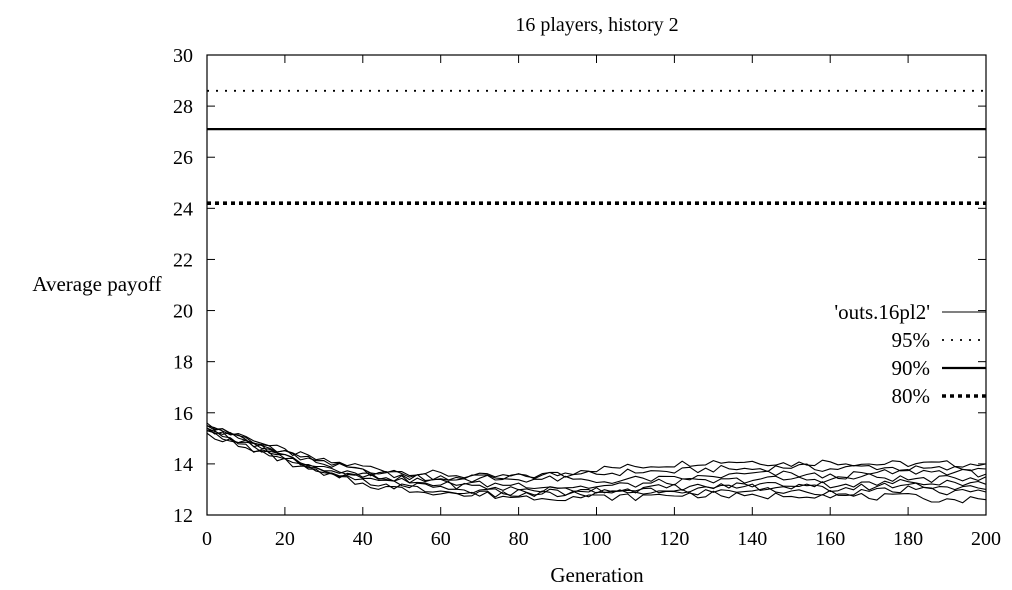 The width and height of the screenshot is (1012, 590). What do you see at coordinates (910, 354) in the screenshot?
I see `legend: 'outs.16pl2' 95% 90% 80%` at bounding box center [910, 354].